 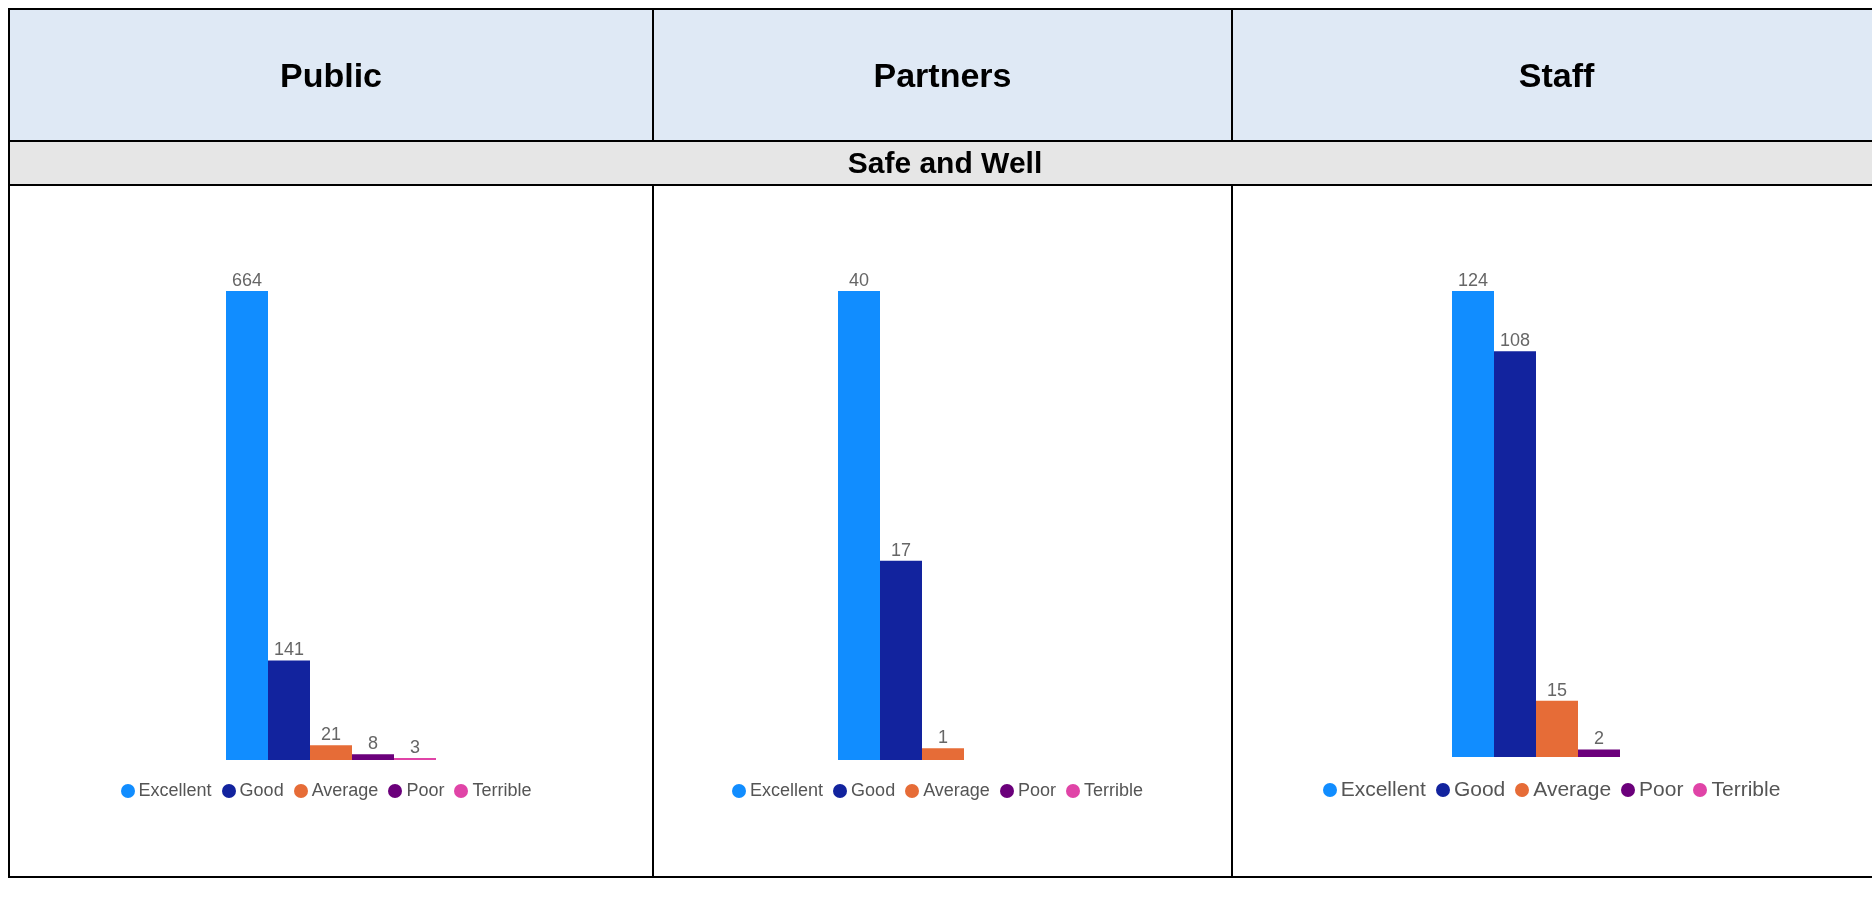 What do you see at coordinates (859, 280) in the screenshot?
I see `data-label: 40` at bounding box center [859, 280].